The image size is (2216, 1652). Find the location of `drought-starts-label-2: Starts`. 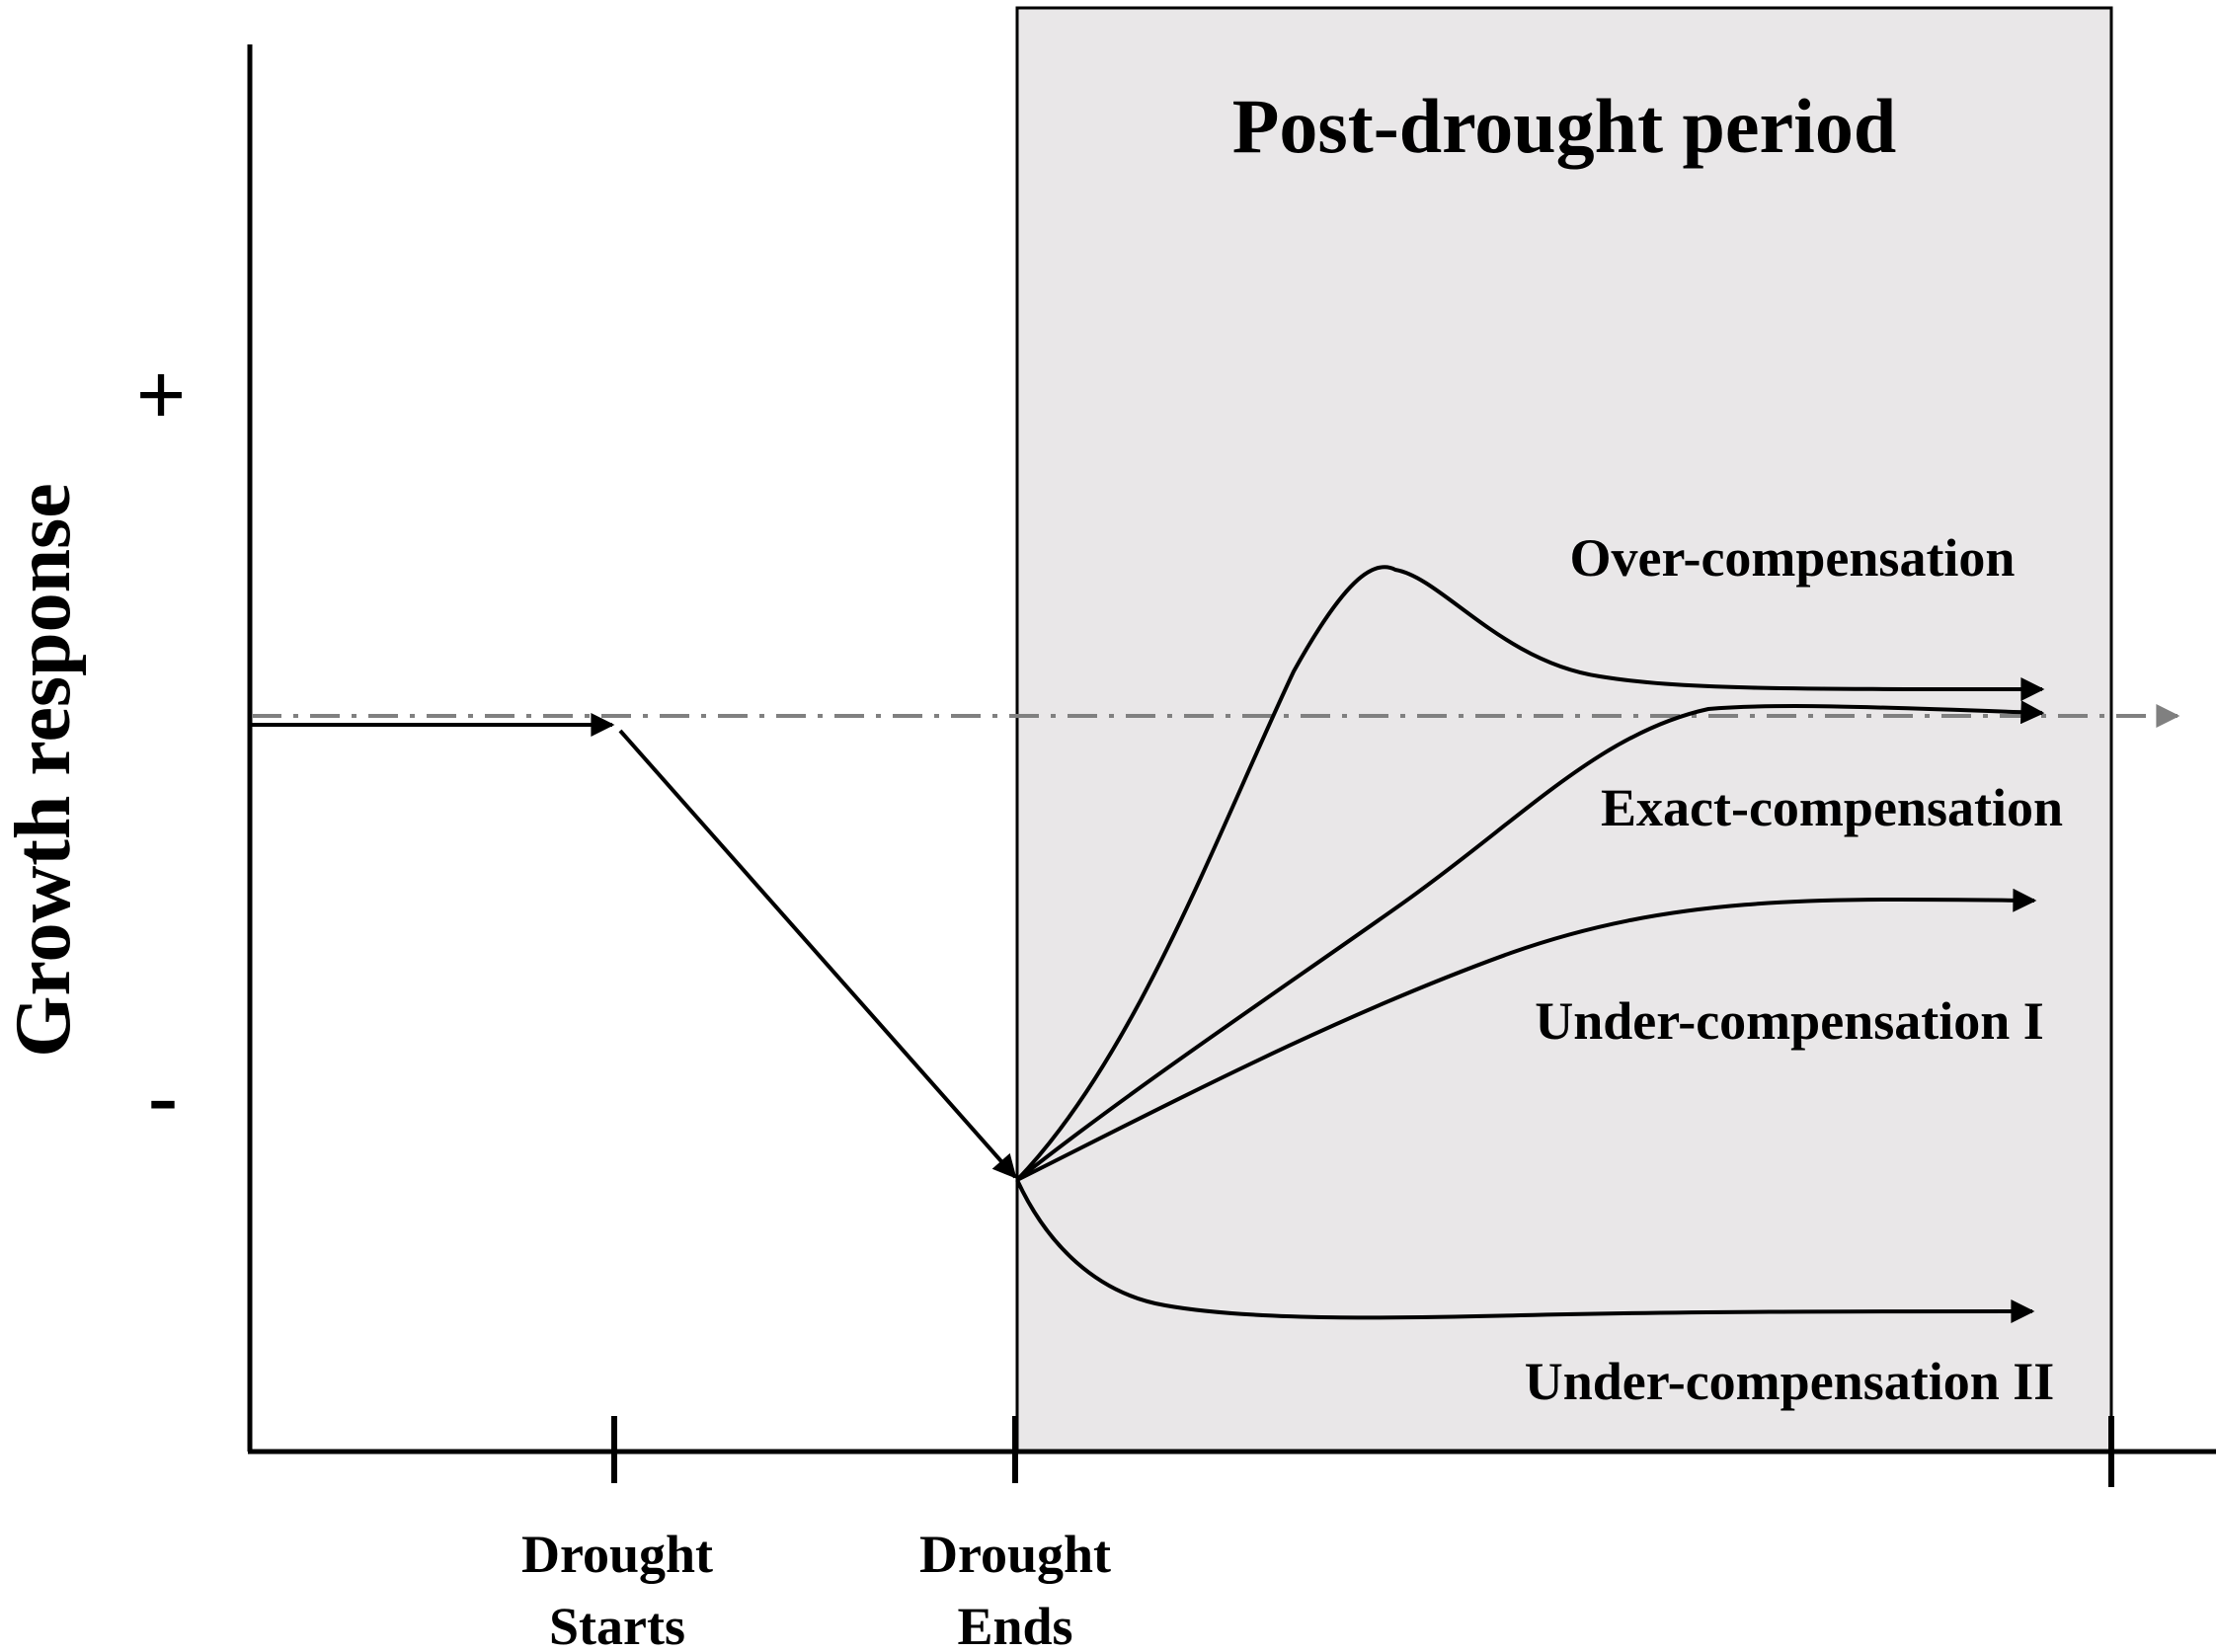

drought-starts-label-2: Starts is located at coordinates (617, 1624).